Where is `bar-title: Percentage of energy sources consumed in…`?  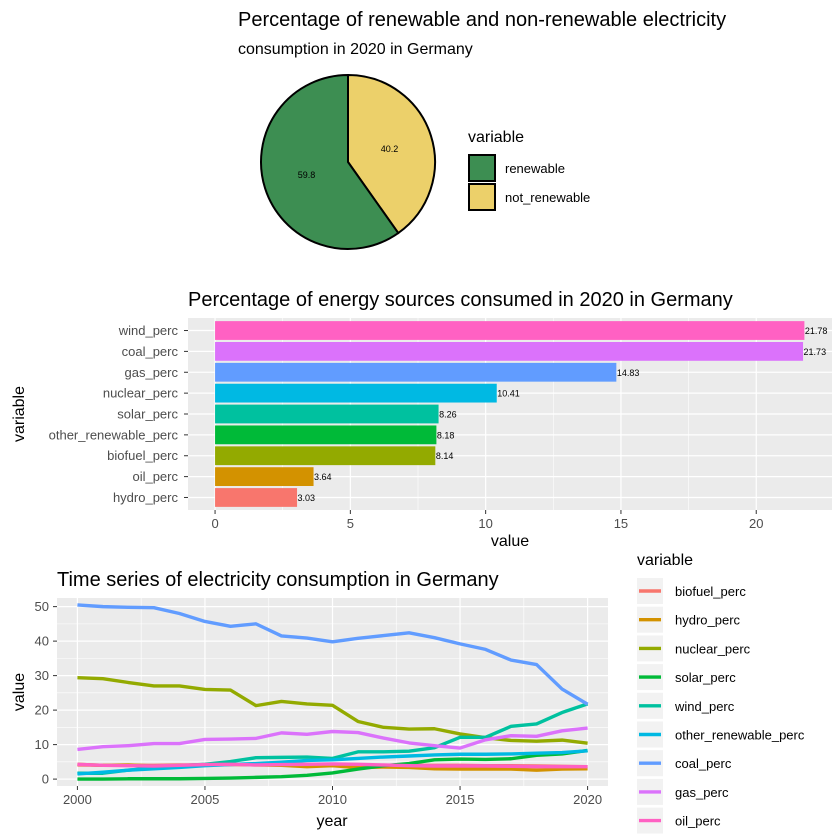
bar-title: Percentage of energy sources consumed in… is located at coordinates (460, 300).